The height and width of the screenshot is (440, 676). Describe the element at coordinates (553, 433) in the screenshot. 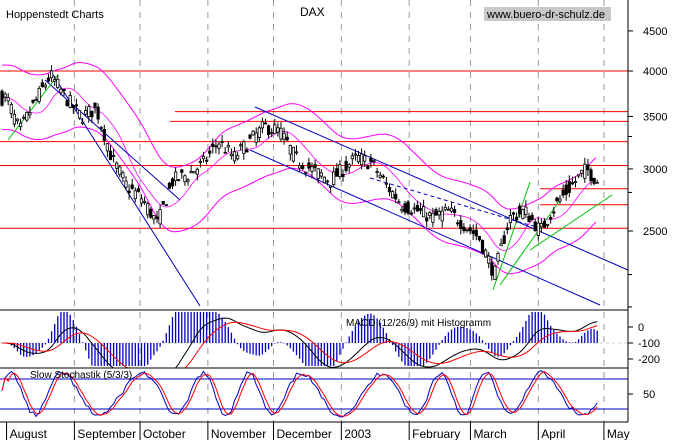

I see `x-tick-label: April` at that location.